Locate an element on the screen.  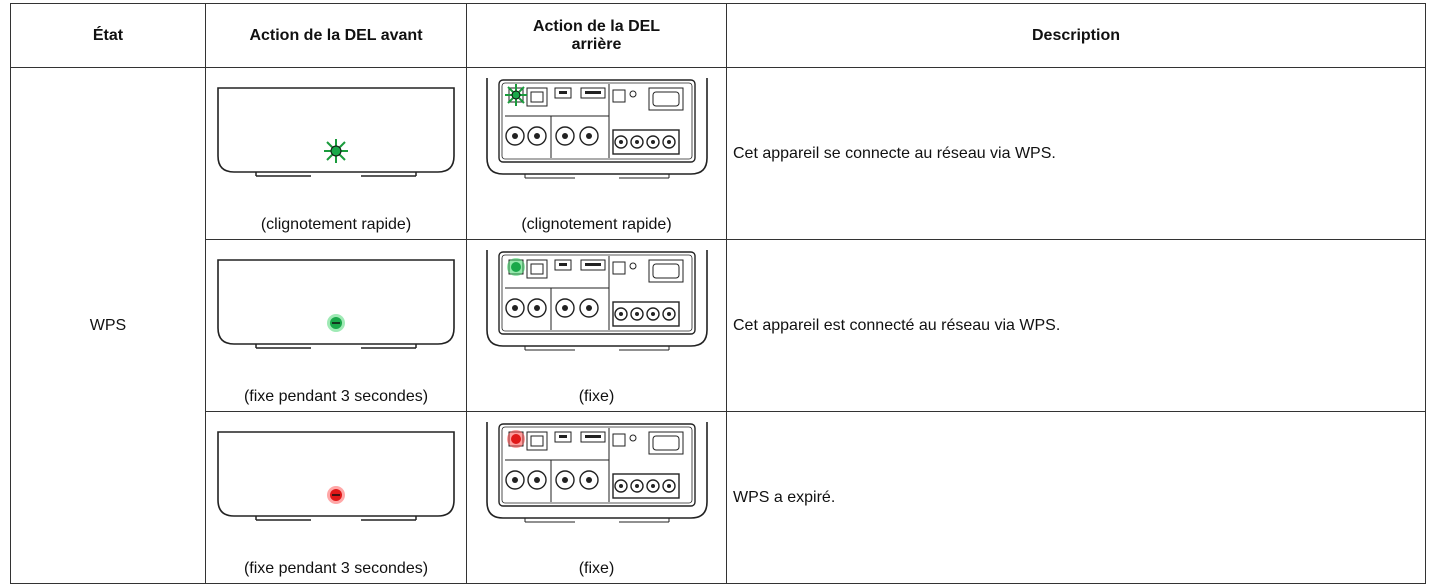
header: Action de la DEL arrière is located at coordinates (596, 35).